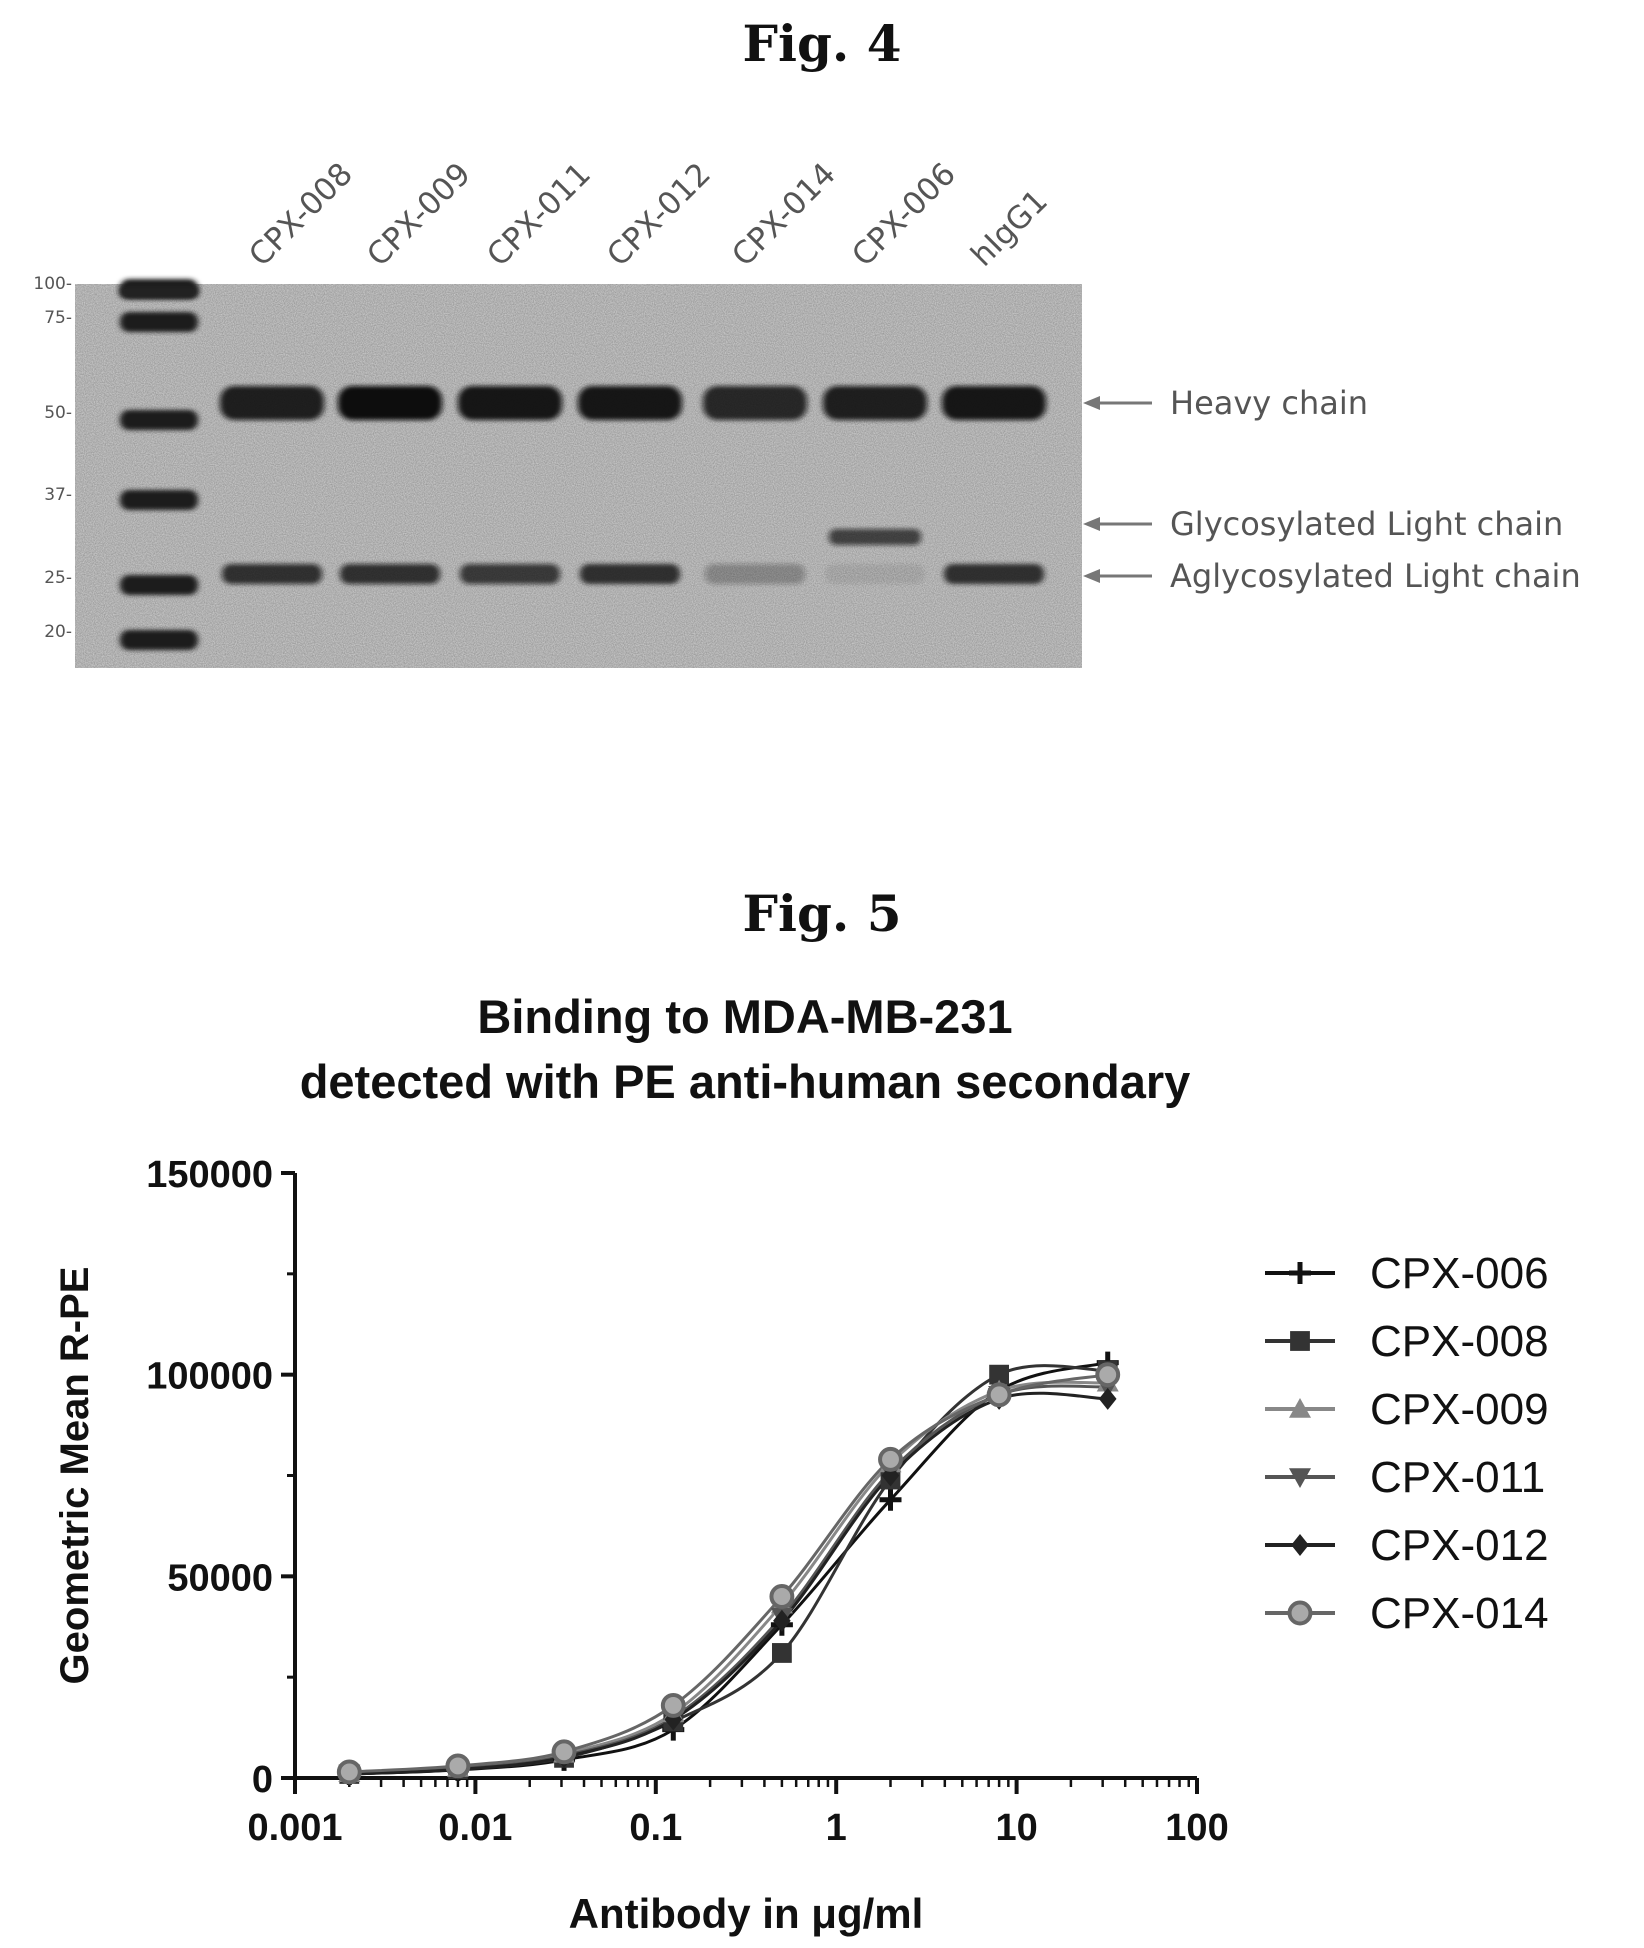 Image resolution: width=1644 pixels, height=1948 pixels. I want to click on marker-label: 75-, so click(58, 318).